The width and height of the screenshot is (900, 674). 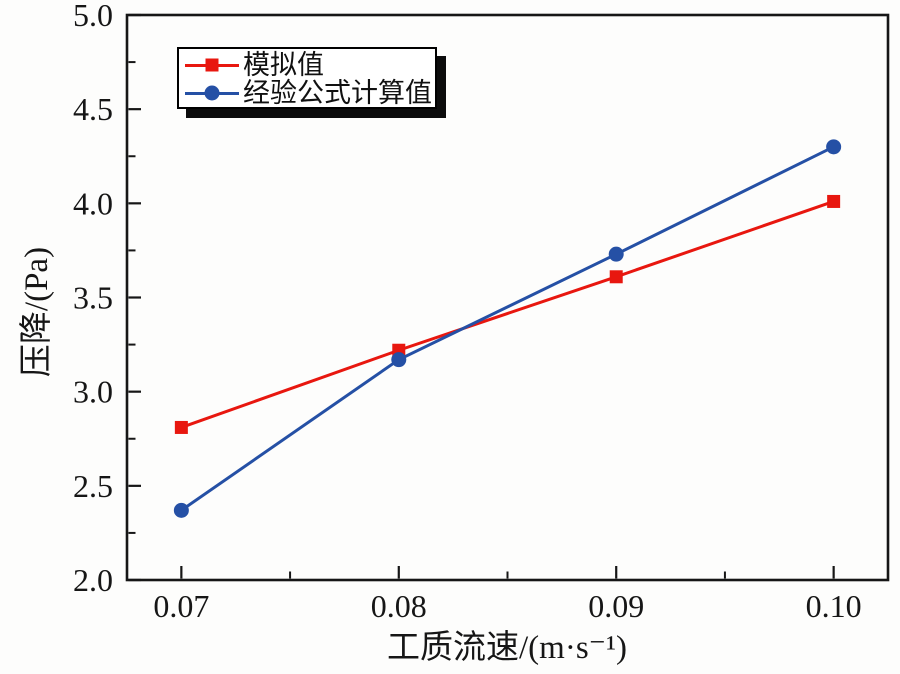 I want to click on y-tick-label: 4.0, so click(x=93, y=203).